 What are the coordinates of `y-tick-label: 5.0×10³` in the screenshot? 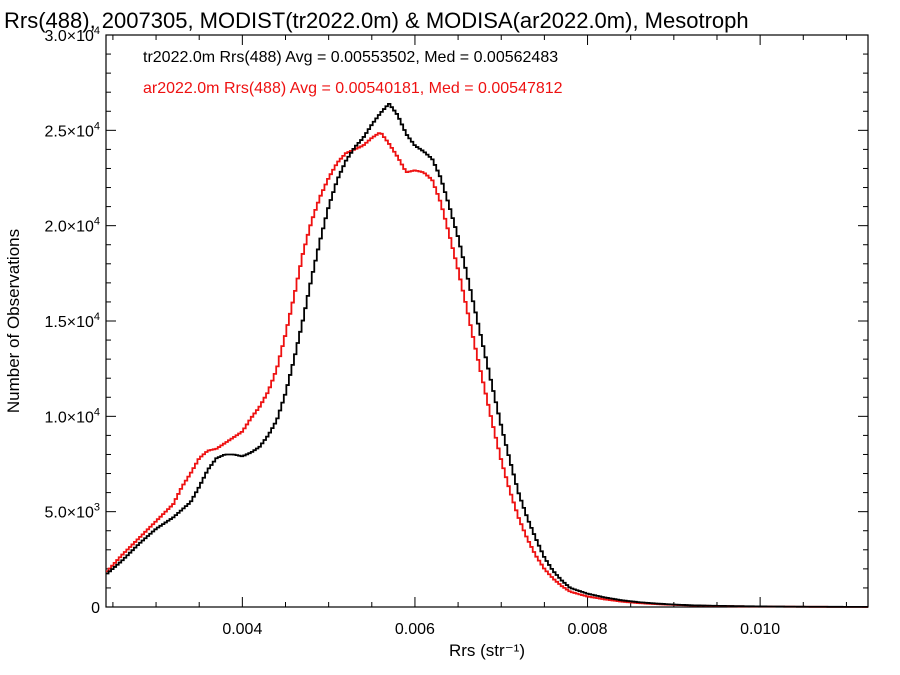 It's located at (72, 512).